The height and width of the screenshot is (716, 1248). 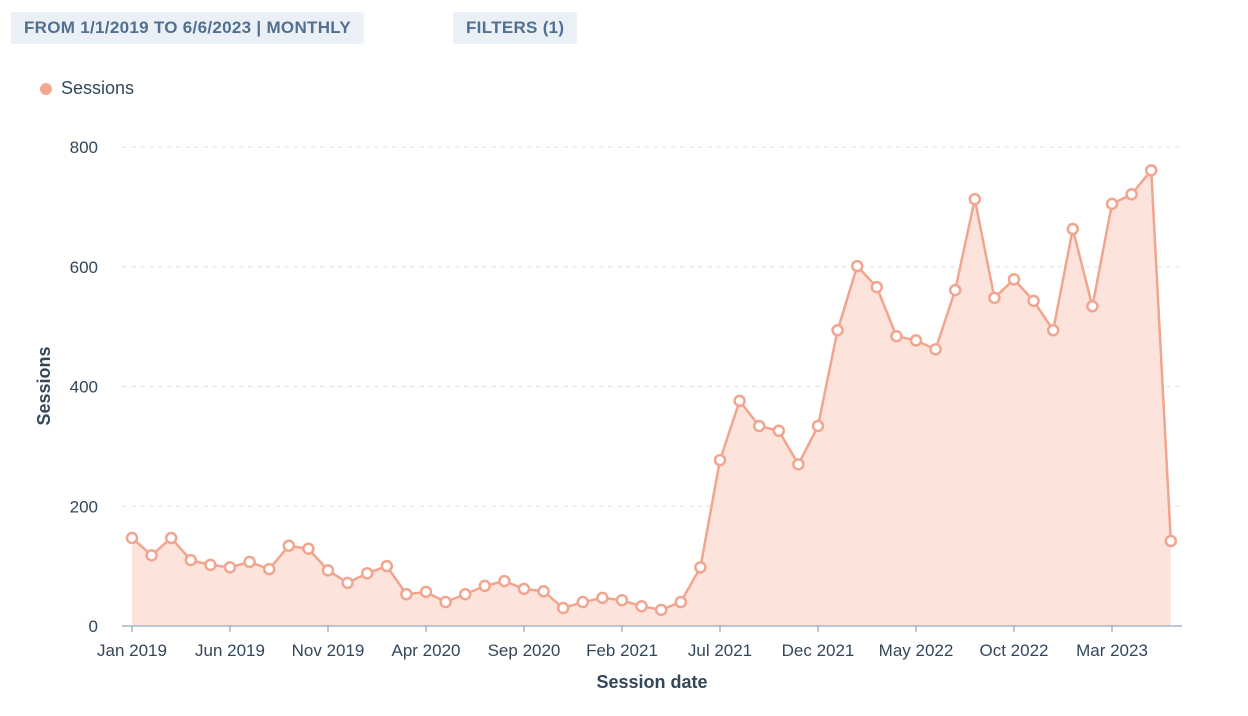 I want to click on x-tick-label: Mar 2023, so click(x=1112, y=650).